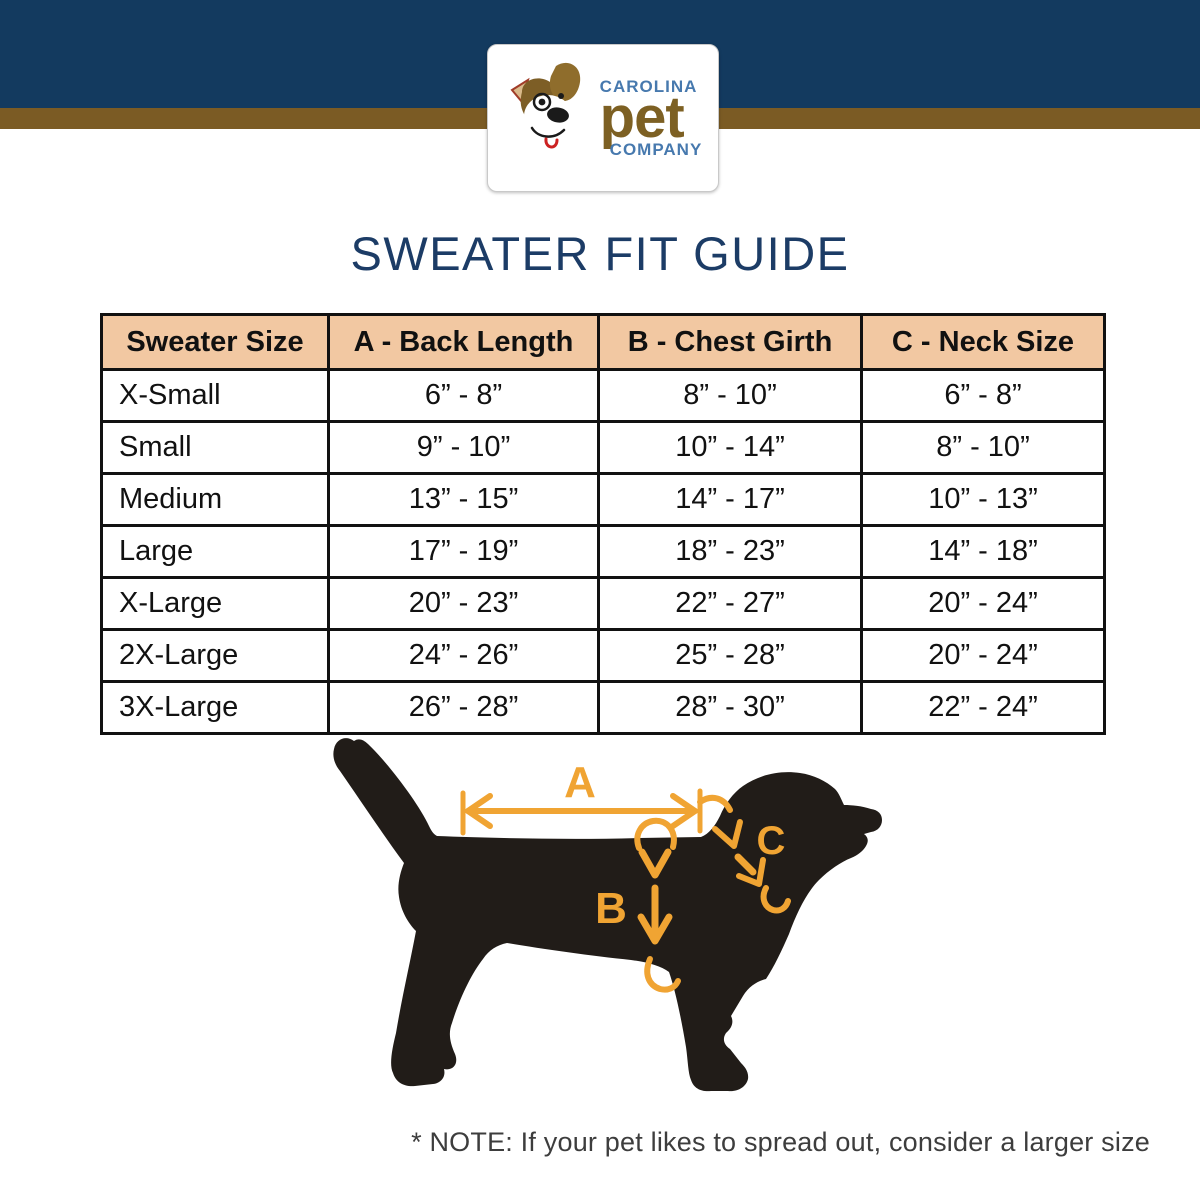 The width and height of the screenshot is (1200, 1200). I want to click on c-bottom-hook, so click(775, 899).